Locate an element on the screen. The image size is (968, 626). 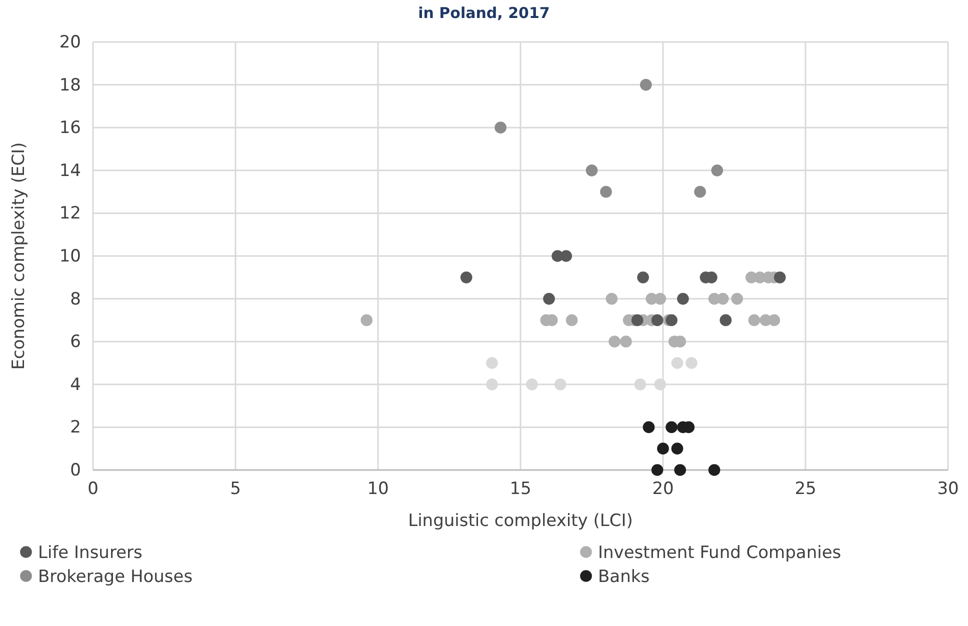
y-tick-label: 2 is located at coordinates (75, 428).